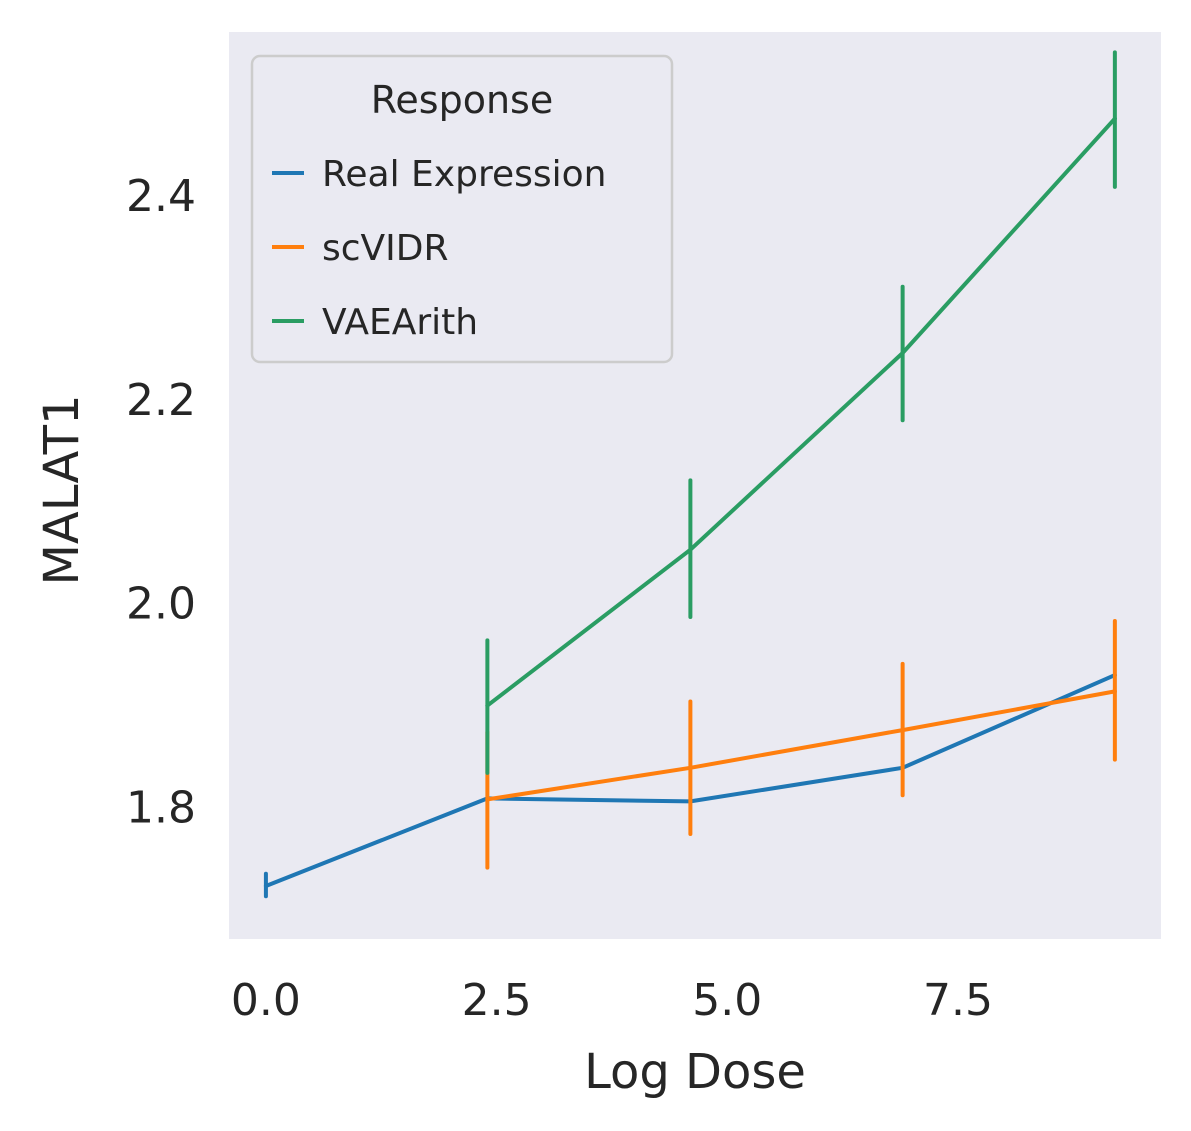 The image size is (1191, 1131). What do you see at coordinates (727, 1000) in the screenshot?
I see `x-tick-label: 5.0` at bounding box center [727, 1000].